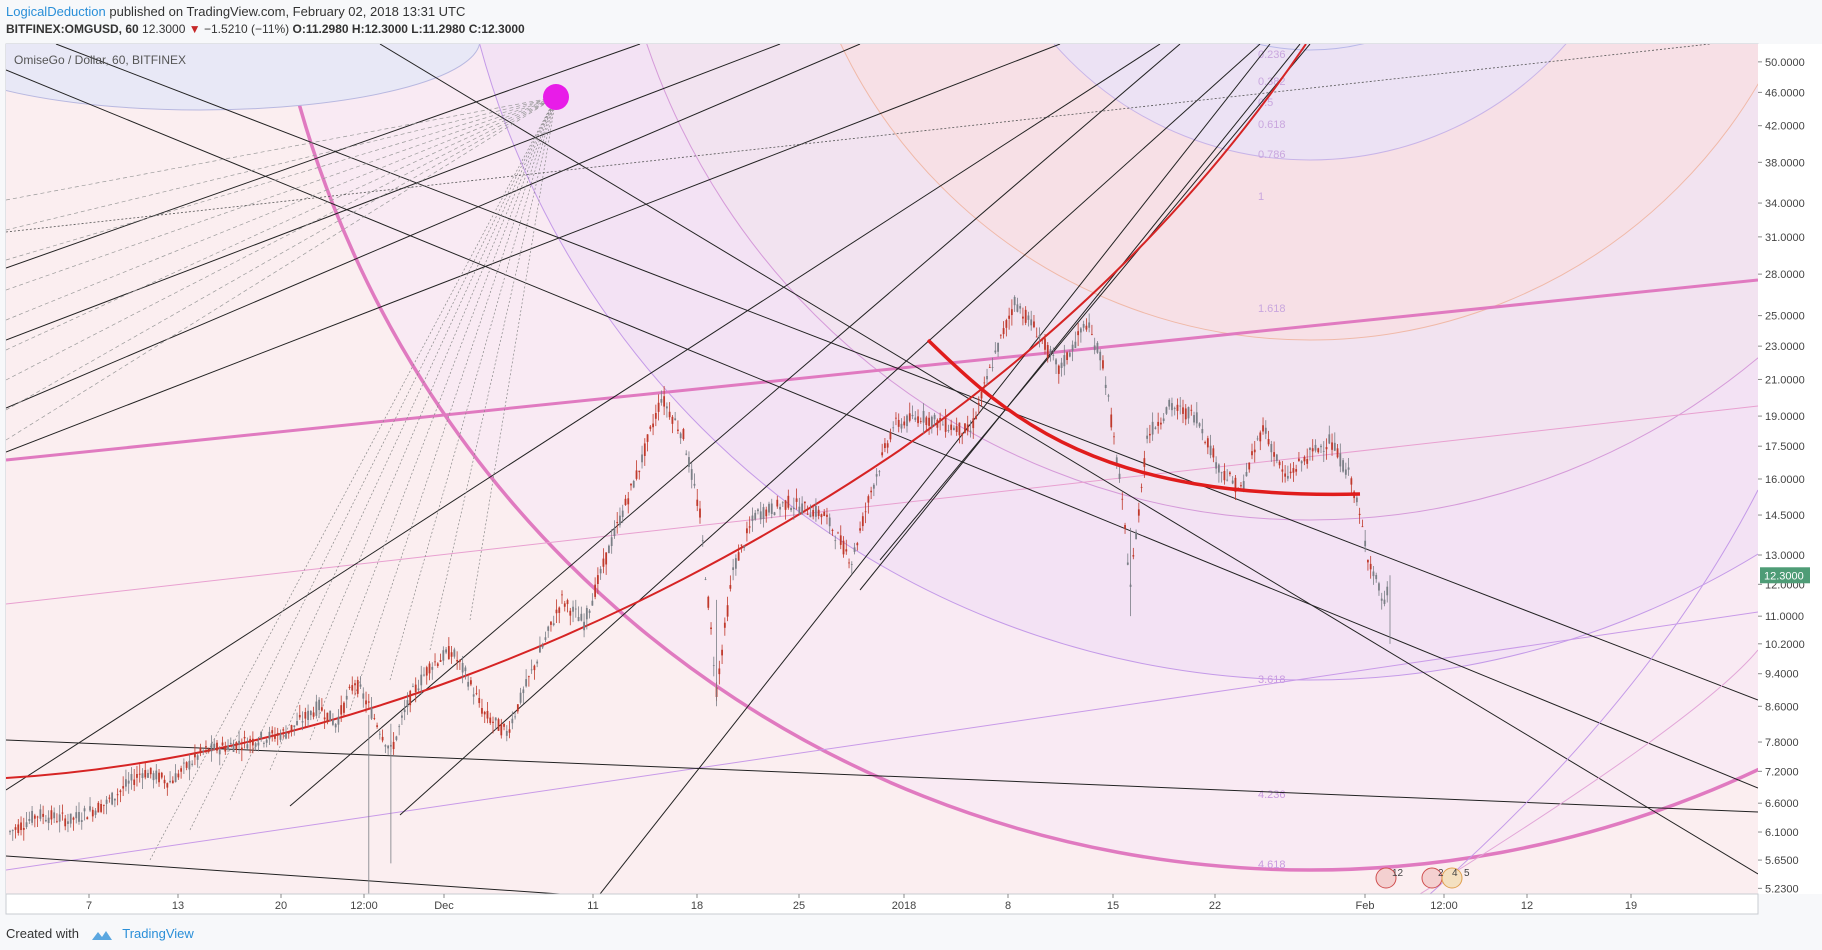 This screenshot has height=950, width=1822. I want to click on low-value: L:11.2980, so click(438, 29).